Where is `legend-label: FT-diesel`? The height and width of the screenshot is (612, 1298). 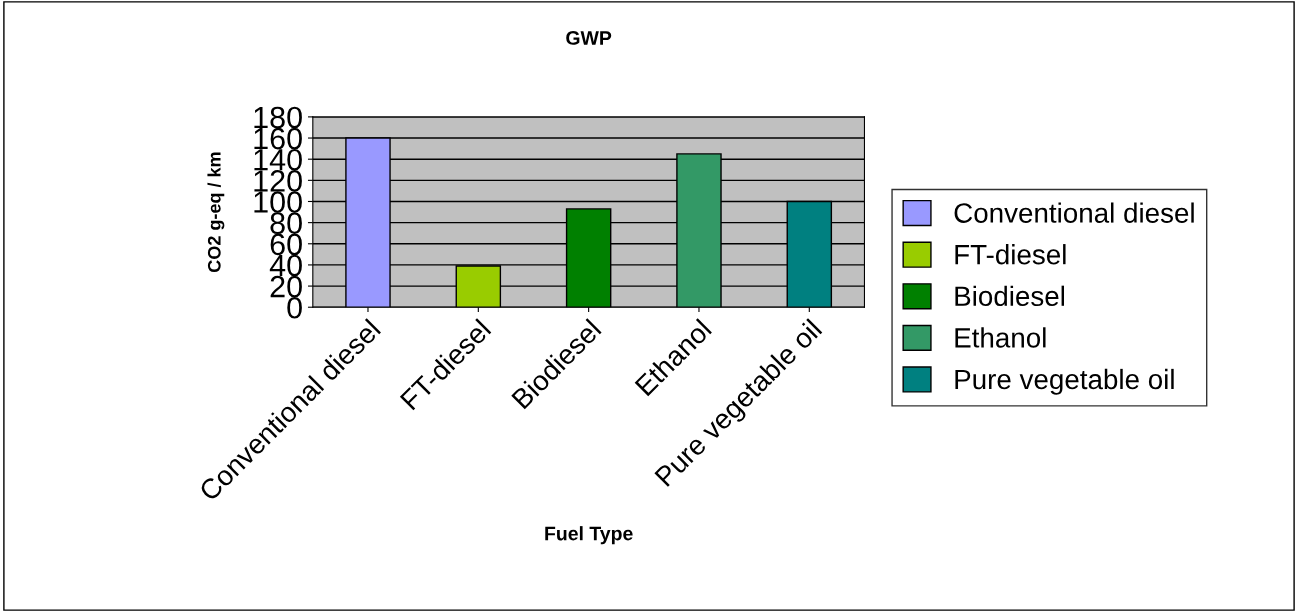
legend-label: FT-diesel is located at coordinates (1010, 254).